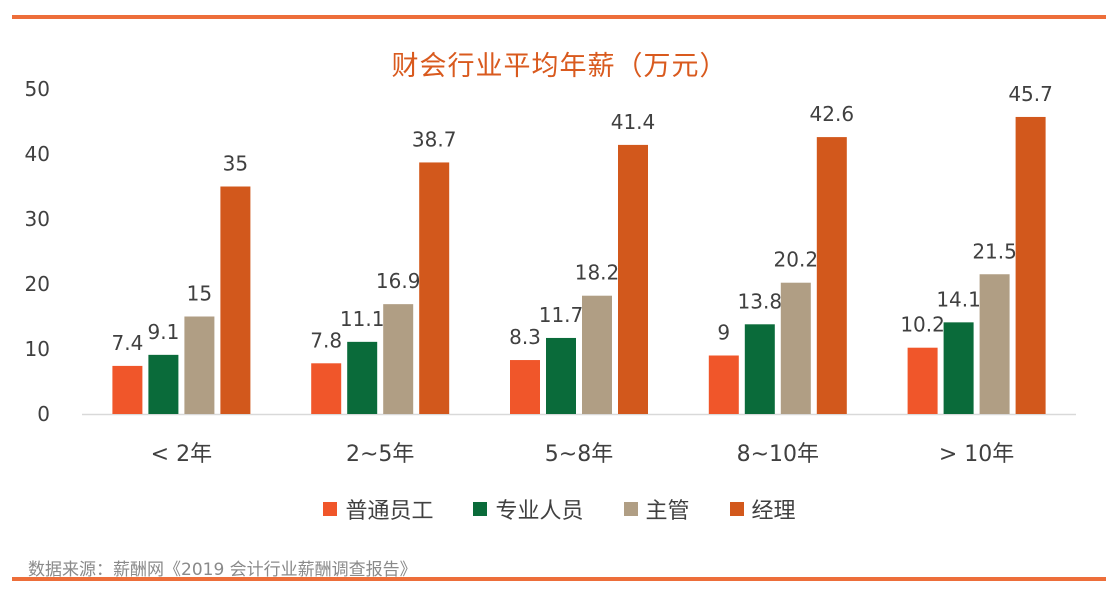 This screenshot has height=595, width=1119. What do you see at coordinates (597, 273) in the screenshot?
I see `data-label: 18.2` at bounding box center [597, 273].